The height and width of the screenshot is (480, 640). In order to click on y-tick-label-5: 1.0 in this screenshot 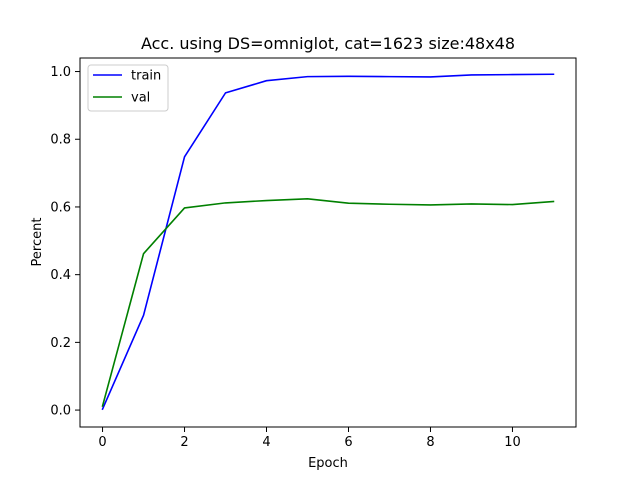, I will do `click(60, 72)`.